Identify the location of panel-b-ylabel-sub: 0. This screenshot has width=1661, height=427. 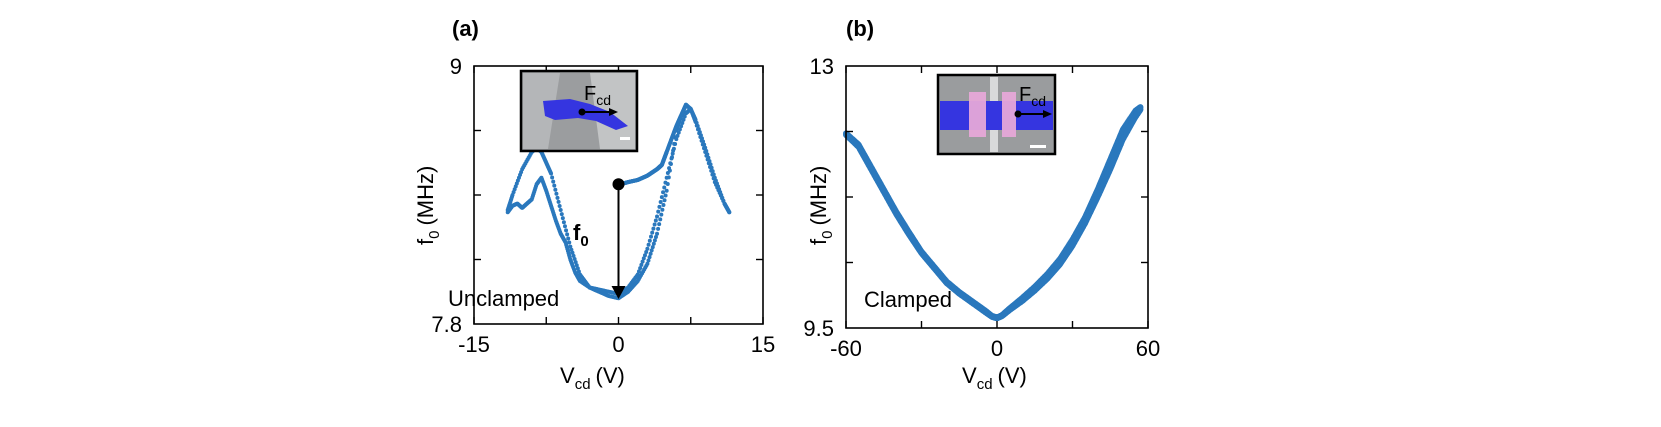
(827, 235).